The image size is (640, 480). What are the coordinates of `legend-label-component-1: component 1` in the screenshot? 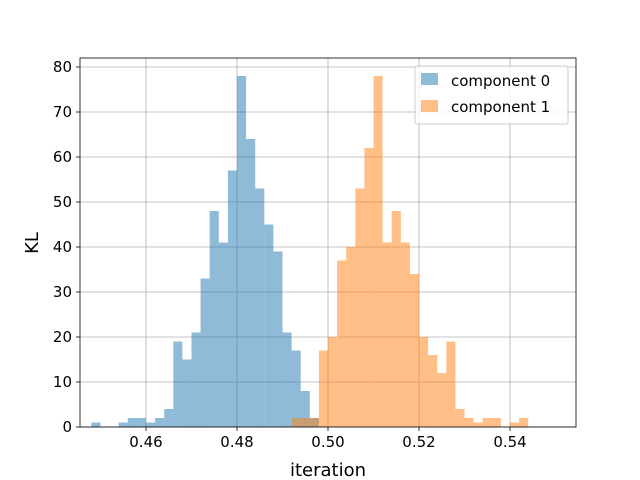 It's located at (500, 107).